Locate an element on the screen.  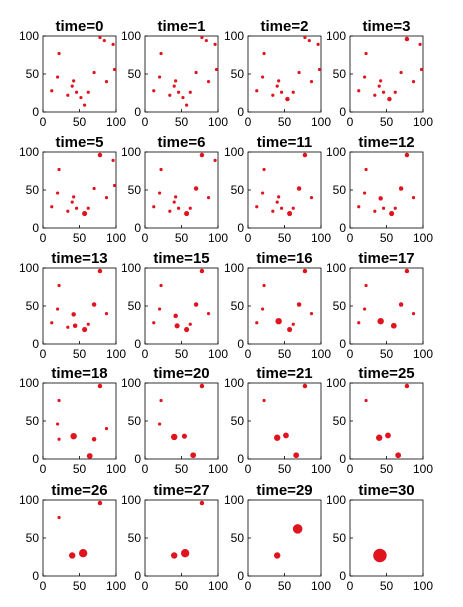
panel-title: time=2 is located at coordinates (285, 26).